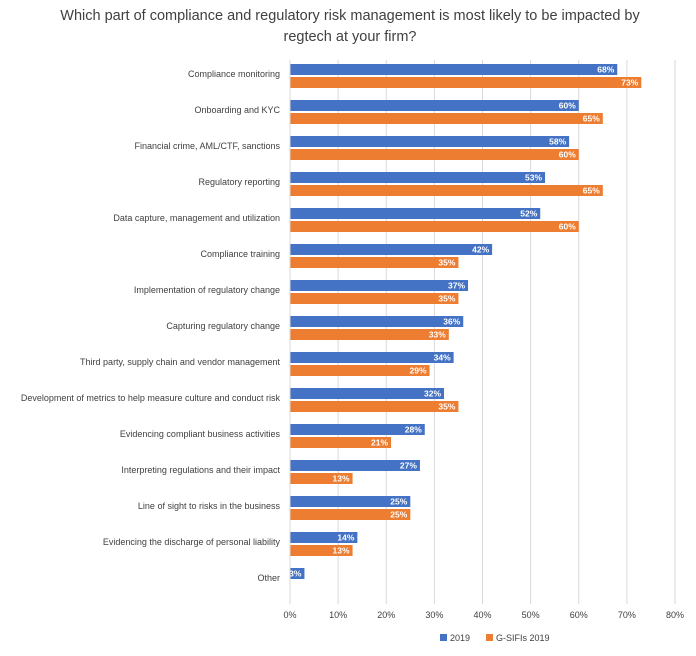 The height and width of the screenshot is (656, 696). What do you see at coordinates (528, 214) in the screenshot?
I see `data-label: 52%` at bounding box center [528, 214].